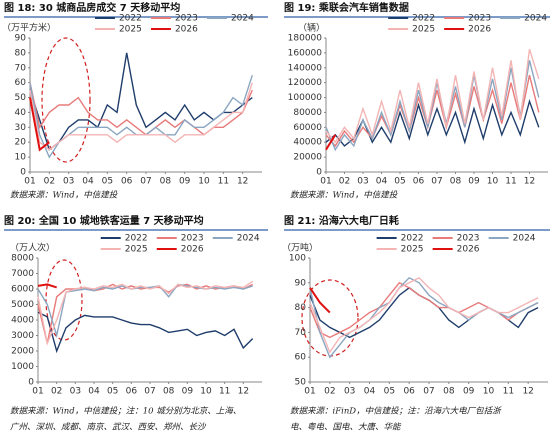 This screenshot has height=437, width=554. What do you see at coordinates (307, 128) in the screenshot?
I see `y-tick-label: 60000` at bounding box center [307, 128].